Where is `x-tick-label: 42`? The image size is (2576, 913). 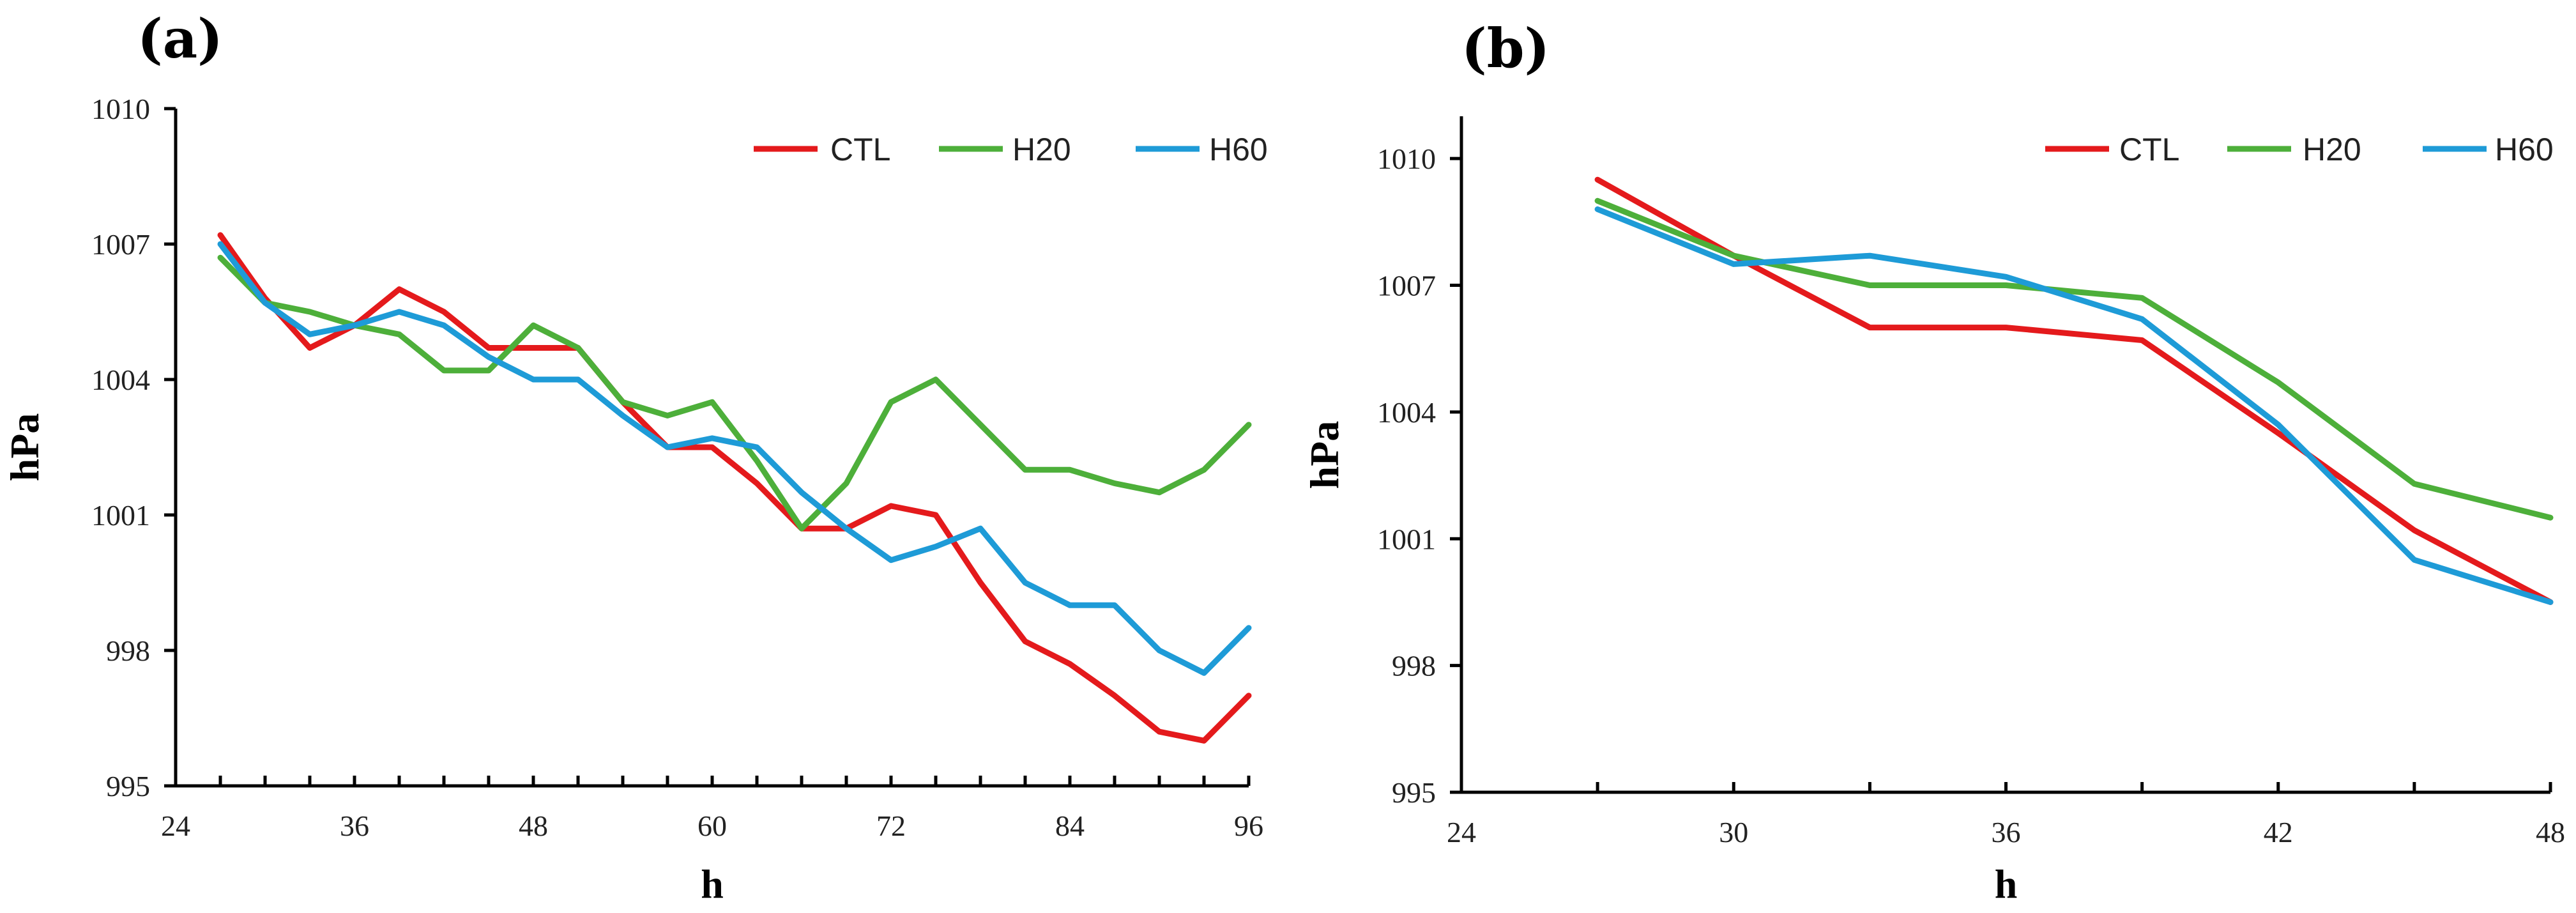
x-tick-label: 42 is located at coordinates (2278, 832).